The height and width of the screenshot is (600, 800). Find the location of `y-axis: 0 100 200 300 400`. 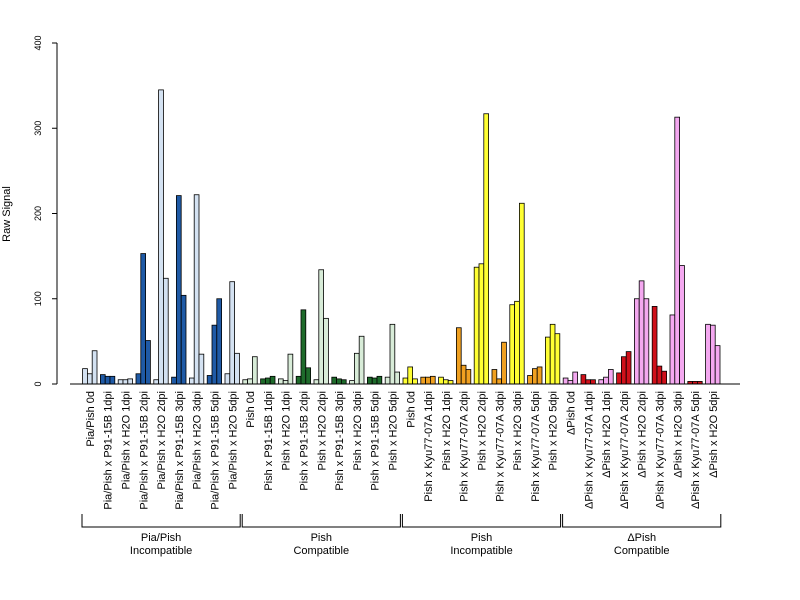

y-axis: 0 100 200 300 400 is located at coordinates (45, 211).